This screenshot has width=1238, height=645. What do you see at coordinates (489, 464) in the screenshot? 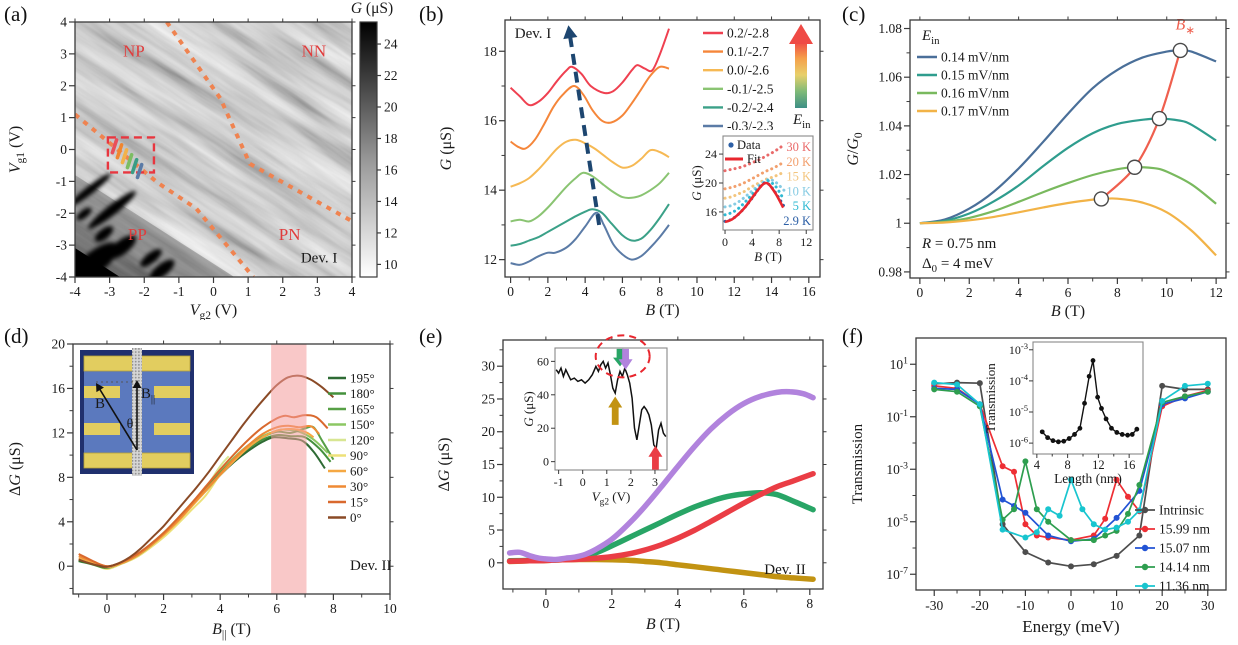
I see `y-tick-label: 15` at bounding box center [489, 464].